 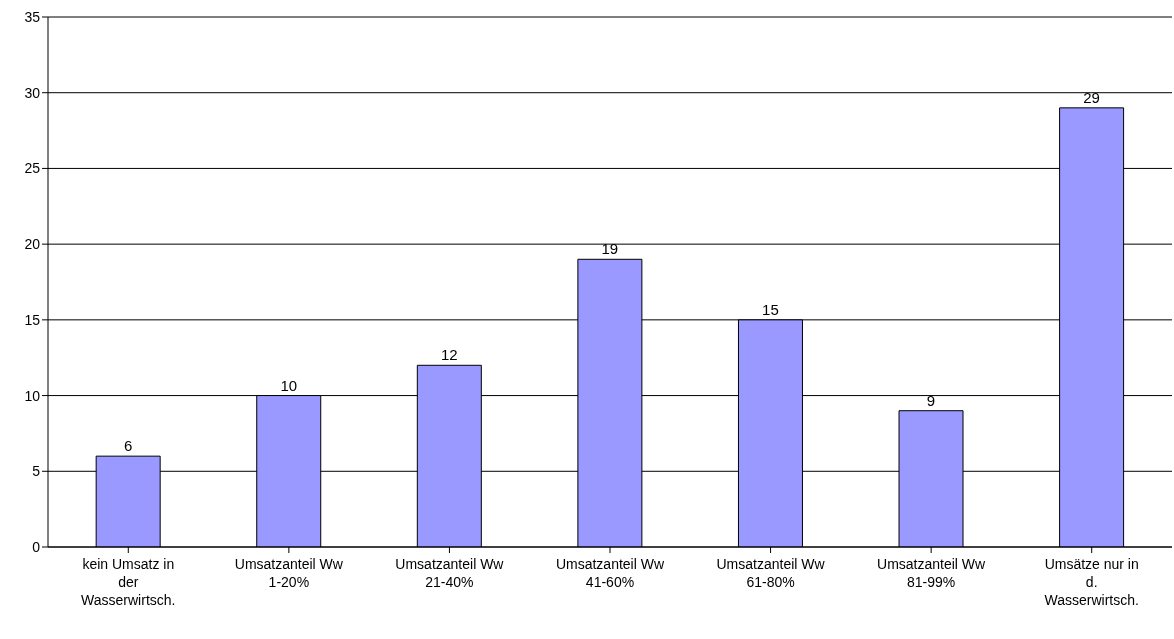 What do you see at coordinates (289, 385) in the screenshot?
I see `data-label: 10` at bounding box center [289, 385].